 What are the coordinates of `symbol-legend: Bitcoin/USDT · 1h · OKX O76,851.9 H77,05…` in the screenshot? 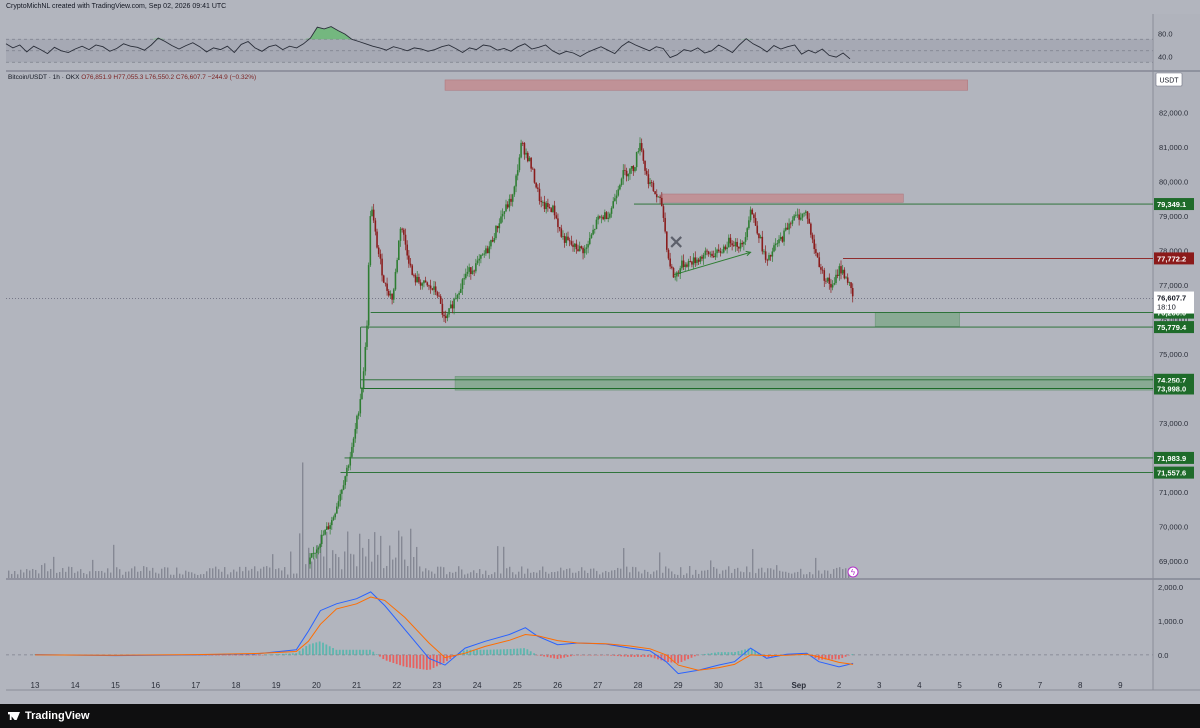 It's located at (132, 77).